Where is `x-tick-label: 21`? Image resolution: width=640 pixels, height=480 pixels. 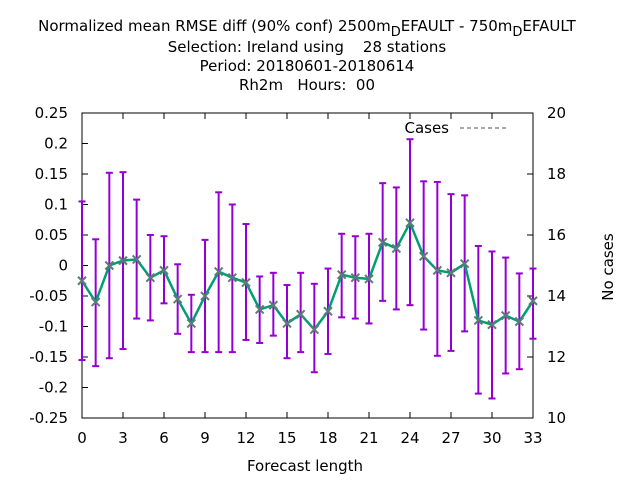
x-tick-label: 21 is located at coordinates (368, 438).